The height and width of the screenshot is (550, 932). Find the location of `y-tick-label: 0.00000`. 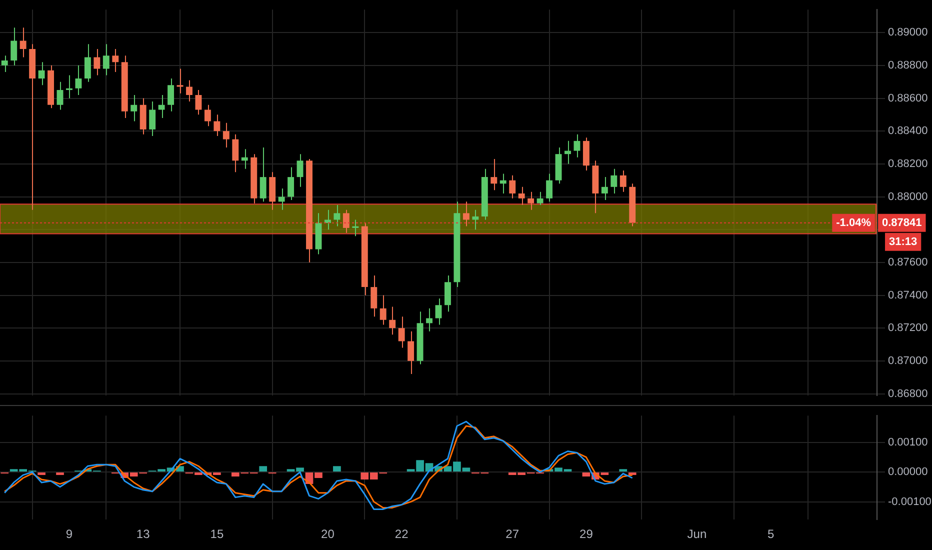

y-tick-label: 0.00000 is located at coordinates (908, 472).